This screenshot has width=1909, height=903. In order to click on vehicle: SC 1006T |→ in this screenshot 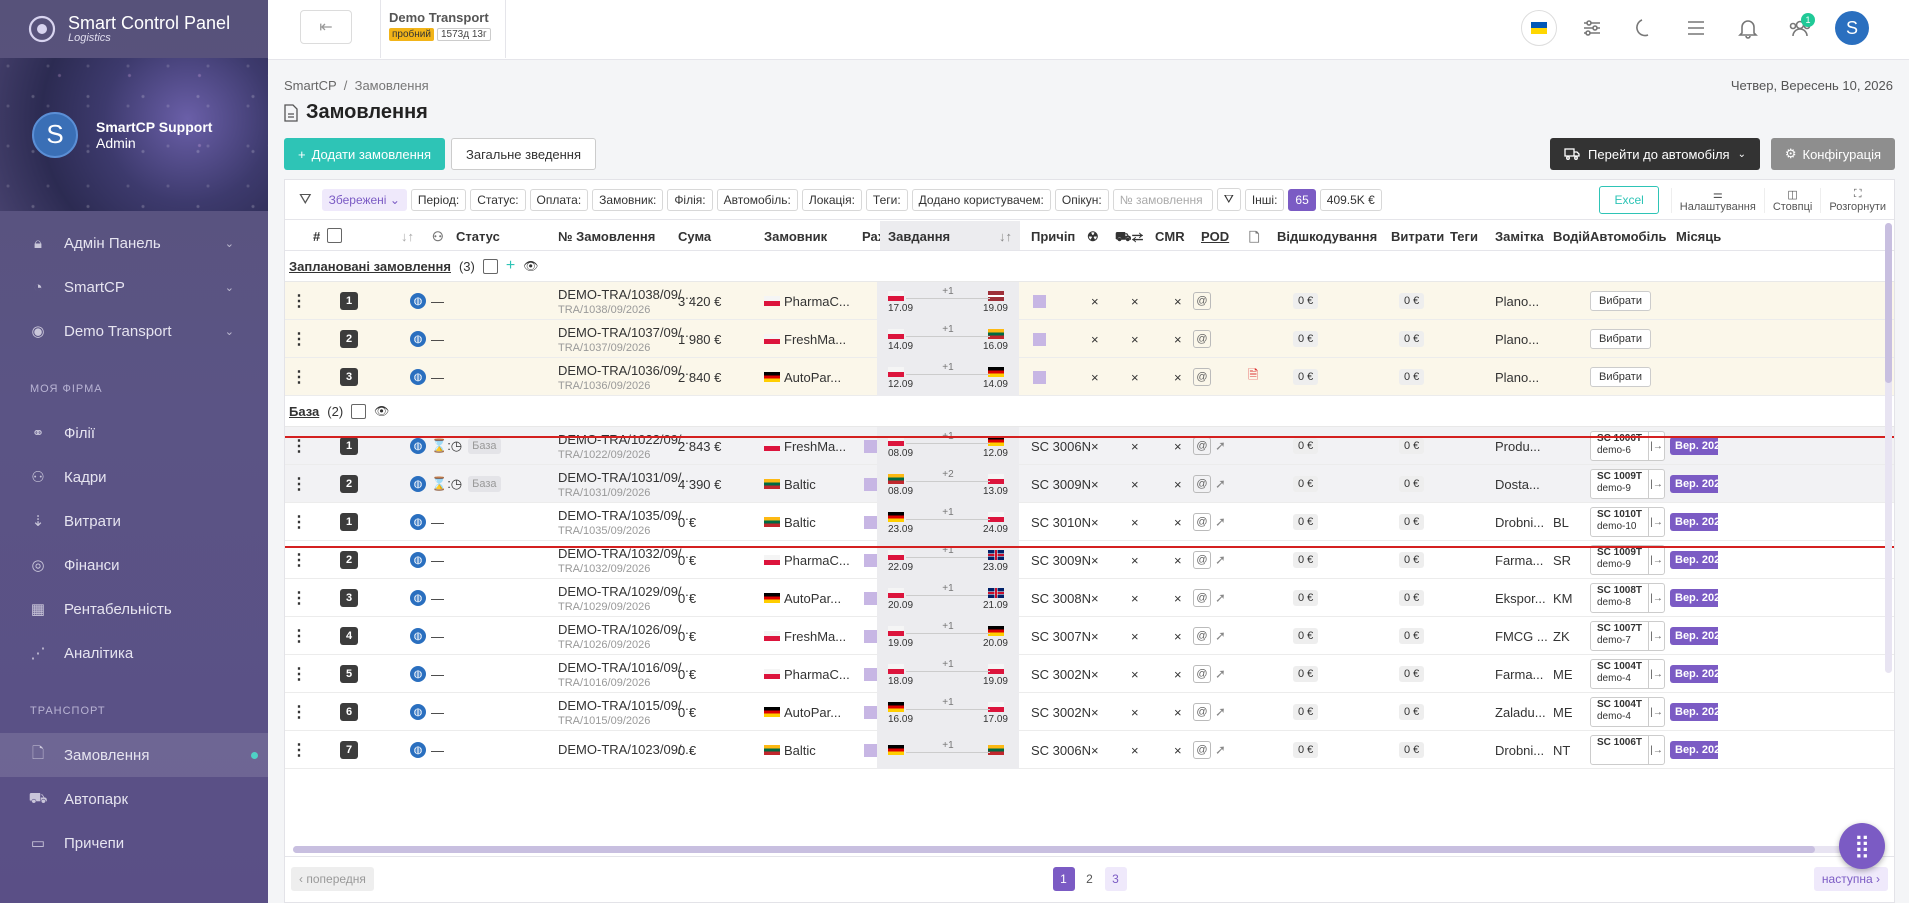, I will do `click(1628, 750)`.